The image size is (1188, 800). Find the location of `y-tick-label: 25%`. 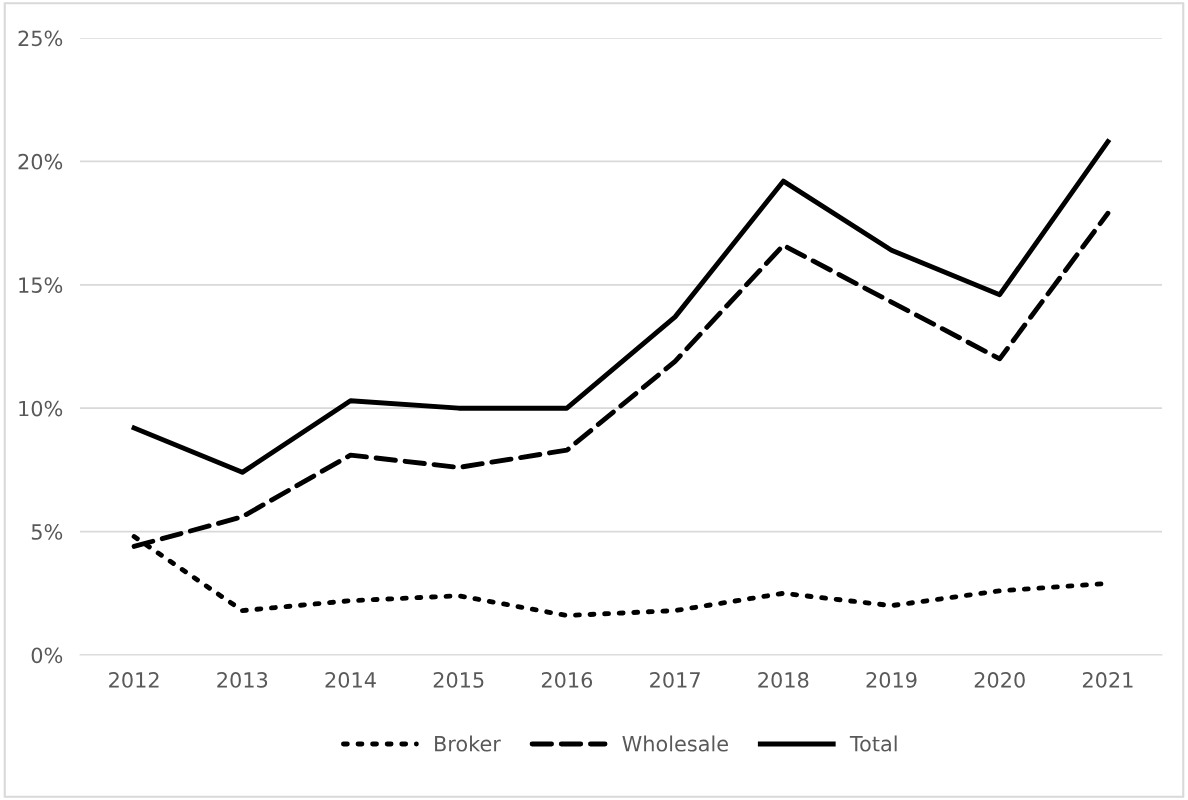

y-tick-label: 25% is located at coordinates (40, 38).